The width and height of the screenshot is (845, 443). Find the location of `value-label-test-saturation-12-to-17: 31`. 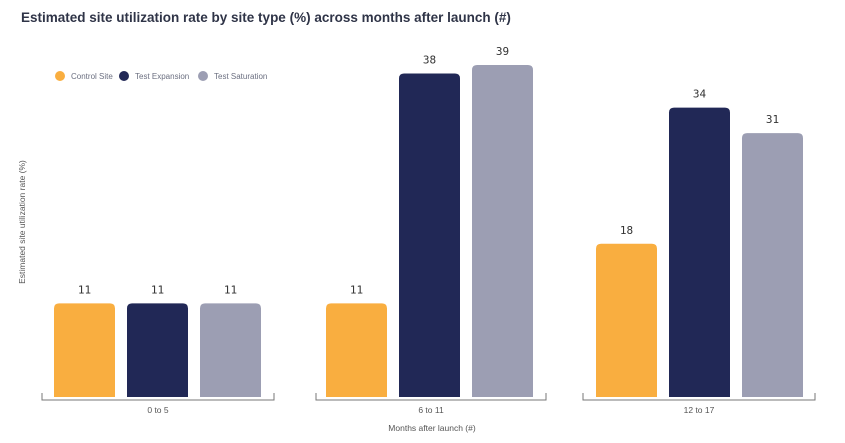

value-label-test-saturation-12-to-17: 31 is located at coordinates (772, 119).